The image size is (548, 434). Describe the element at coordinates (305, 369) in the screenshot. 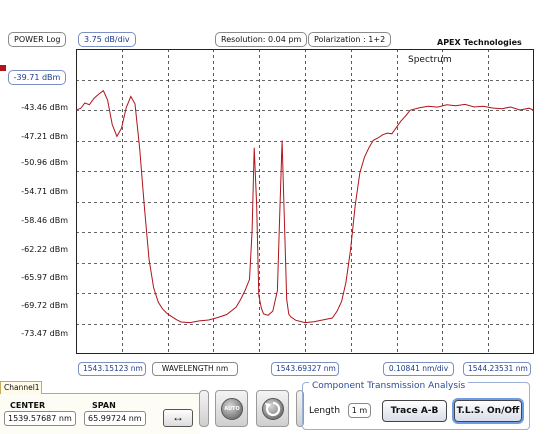

I see `center-wavelength-field: 1543.69327 nm` at that location.